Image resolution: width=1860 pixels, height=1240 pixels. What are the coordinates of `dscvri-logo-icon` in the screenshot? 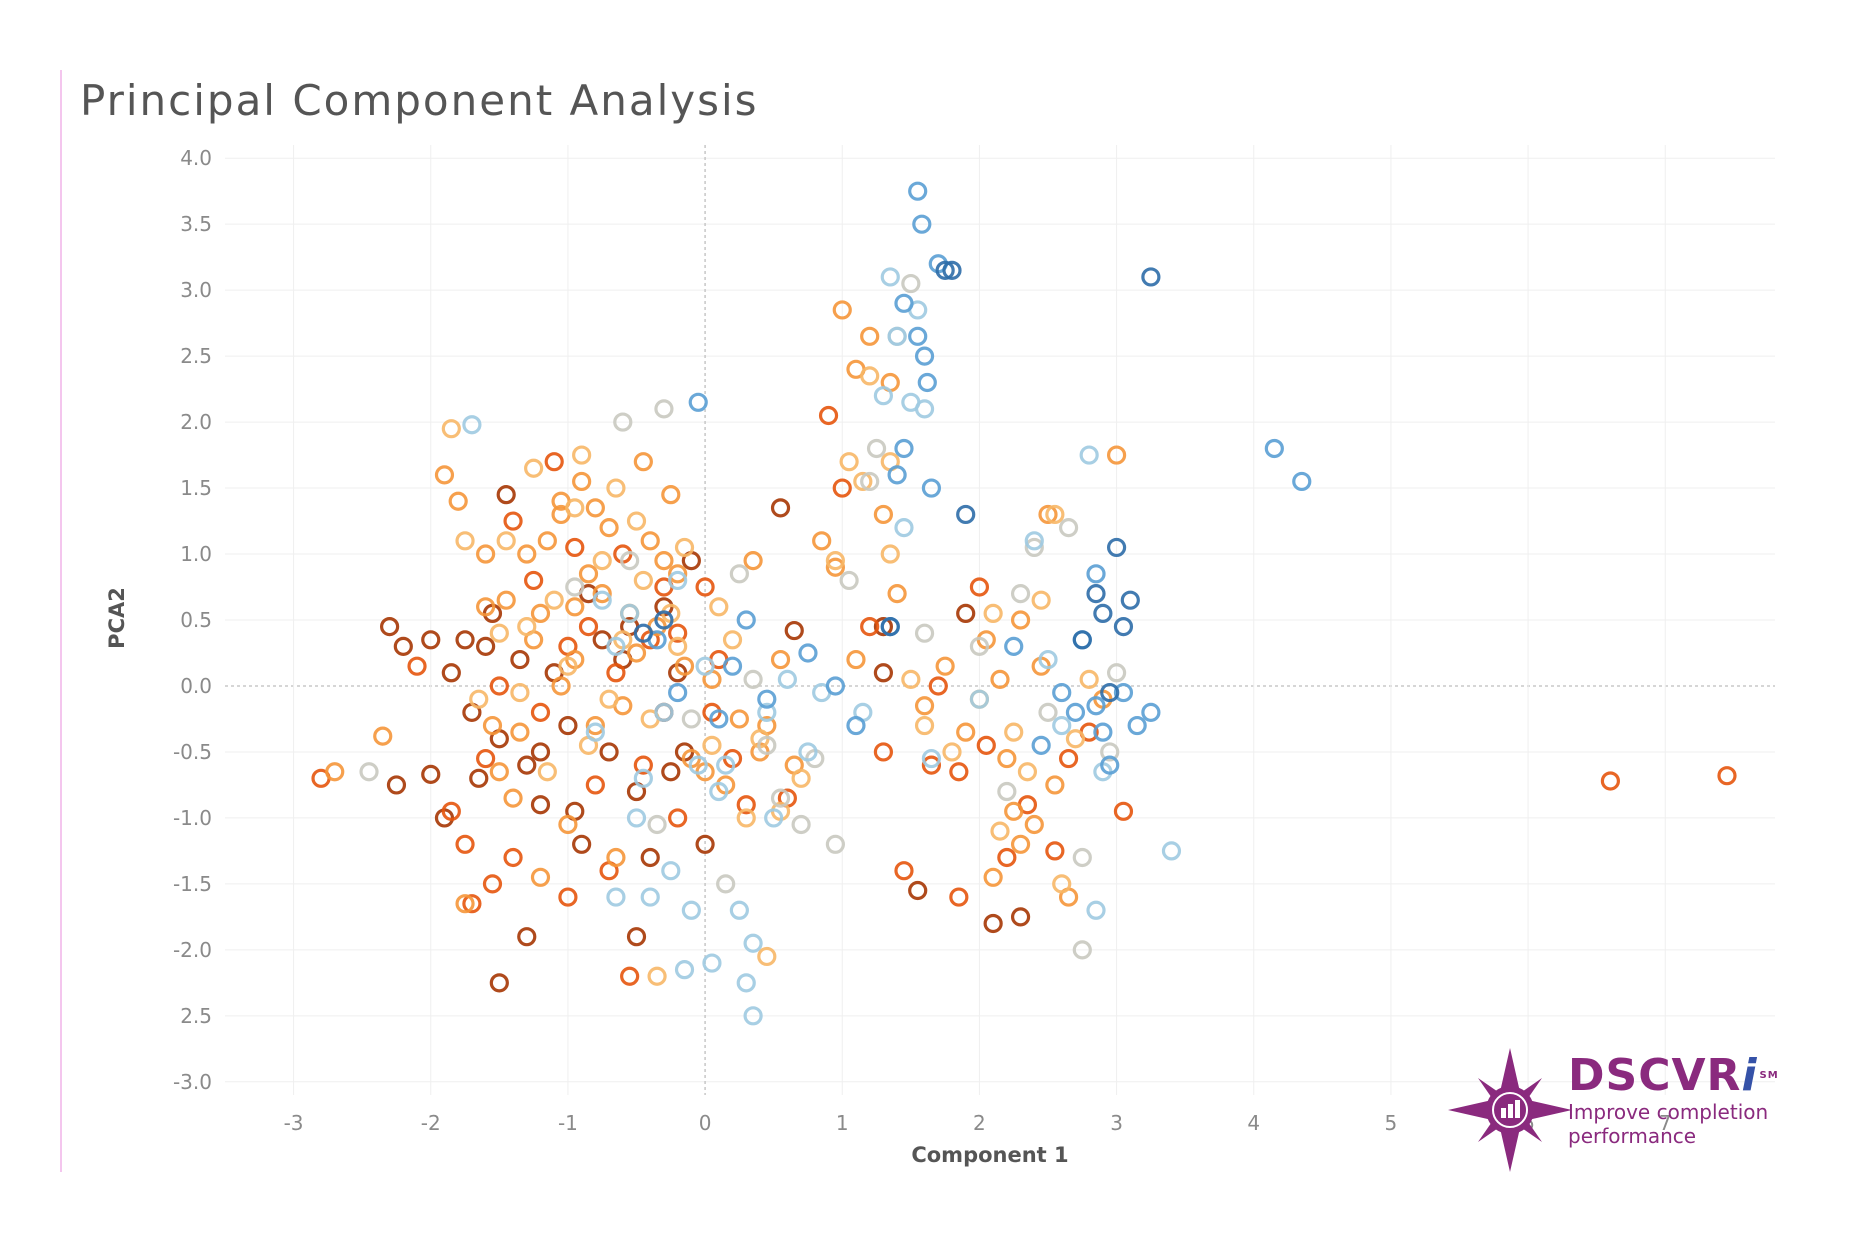 It's located at (1510, 1110).